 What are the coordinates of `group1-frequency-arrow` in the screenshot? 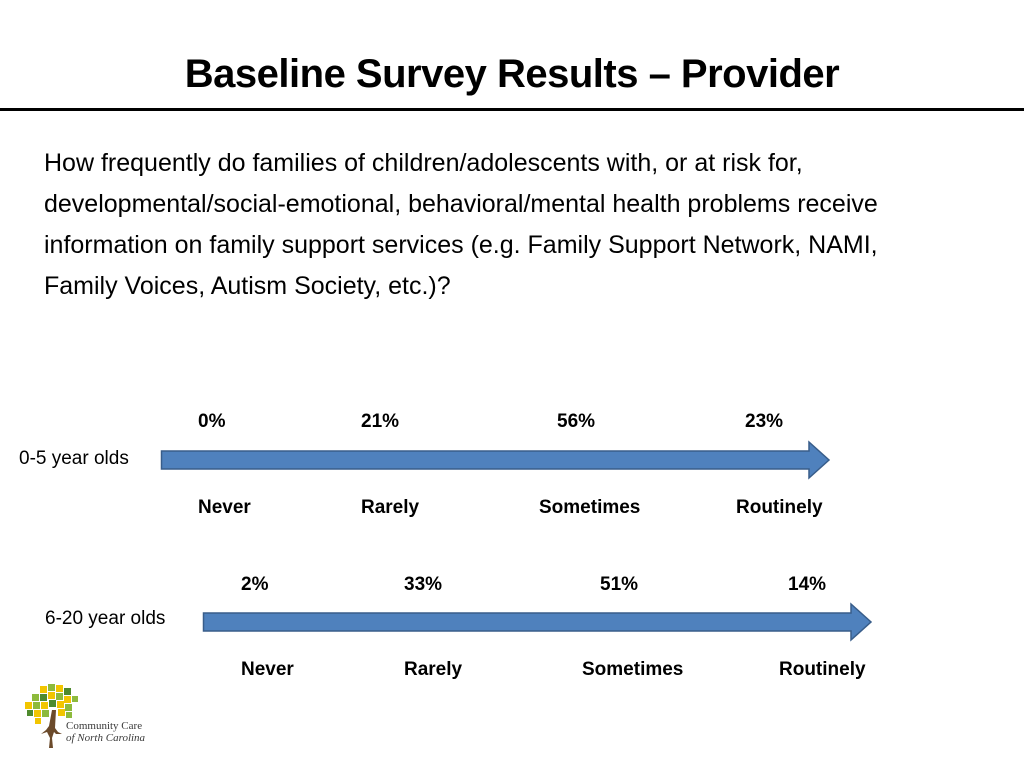 It's located at (495, 460).